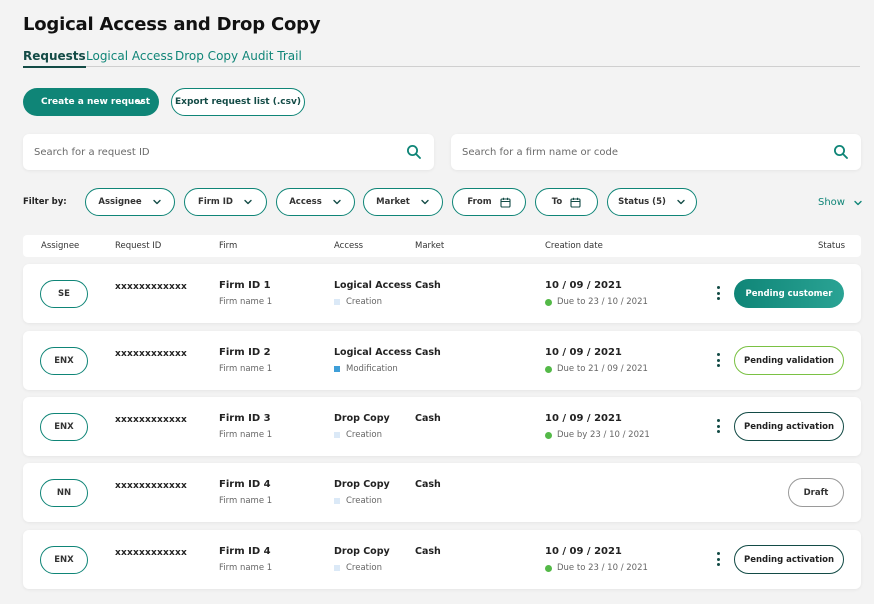 Image resolution: width=874 pixels, height=604 pixels. What do you see at coordinates (603, 435) in the screenshot?
I see `due-date-label: Due by 23 / 10 / 2021` at bounding box center [603, 435].